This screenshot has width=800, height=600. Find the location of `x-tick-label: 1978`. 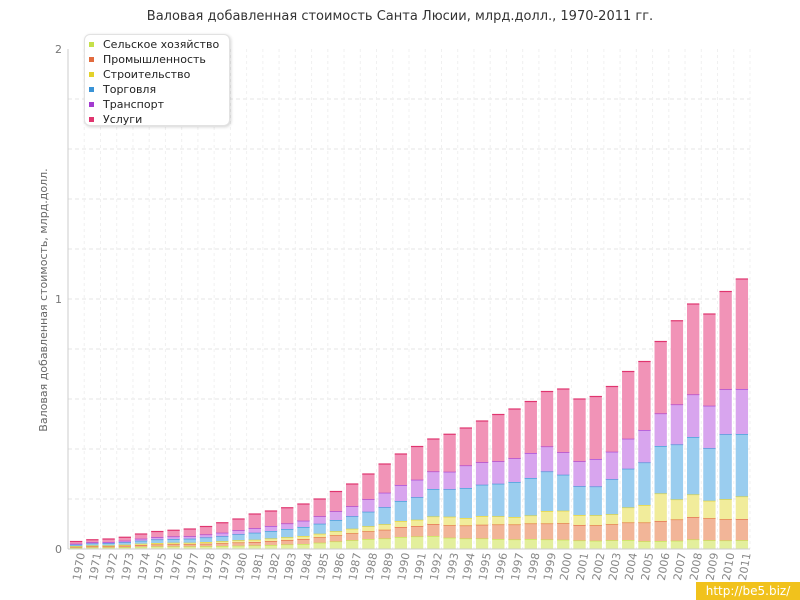

x-tick-label: 1978 is located at coordinates (209, 567).